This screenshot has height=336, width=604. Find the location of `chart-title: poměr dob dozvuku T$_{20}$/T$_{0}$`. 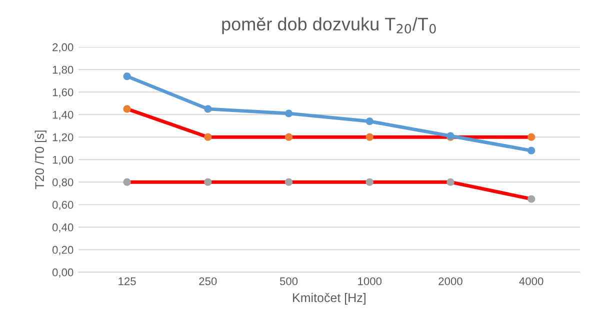

chart-title: poměr dob dozvuku T$_{20}$/T$_{0}$ is located at coordinates (329, 25).